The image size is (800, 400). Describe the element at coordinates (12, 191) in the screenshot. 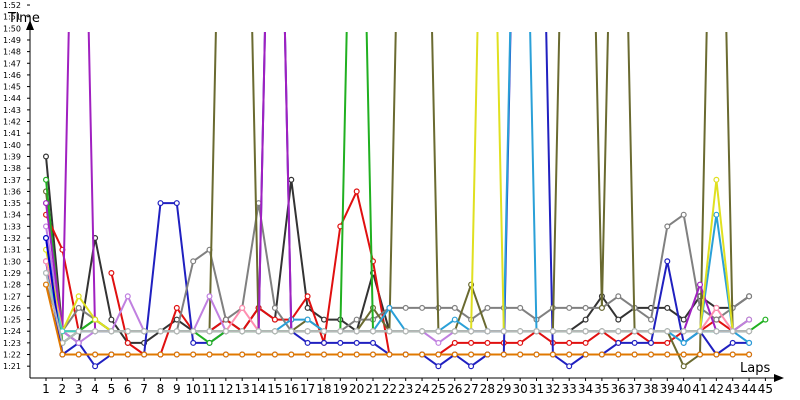

I see `y-tick-label: 1:36` at that location.